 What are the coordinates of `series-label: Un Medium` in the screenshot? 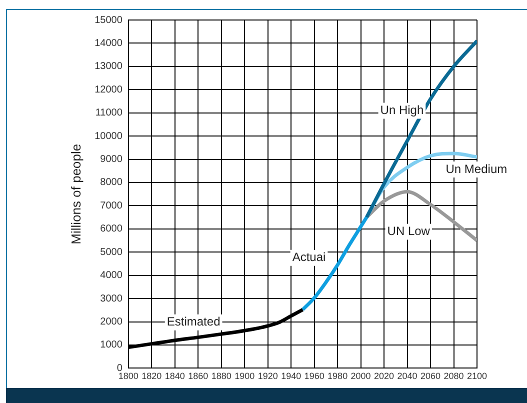 It's located at (477, 169).